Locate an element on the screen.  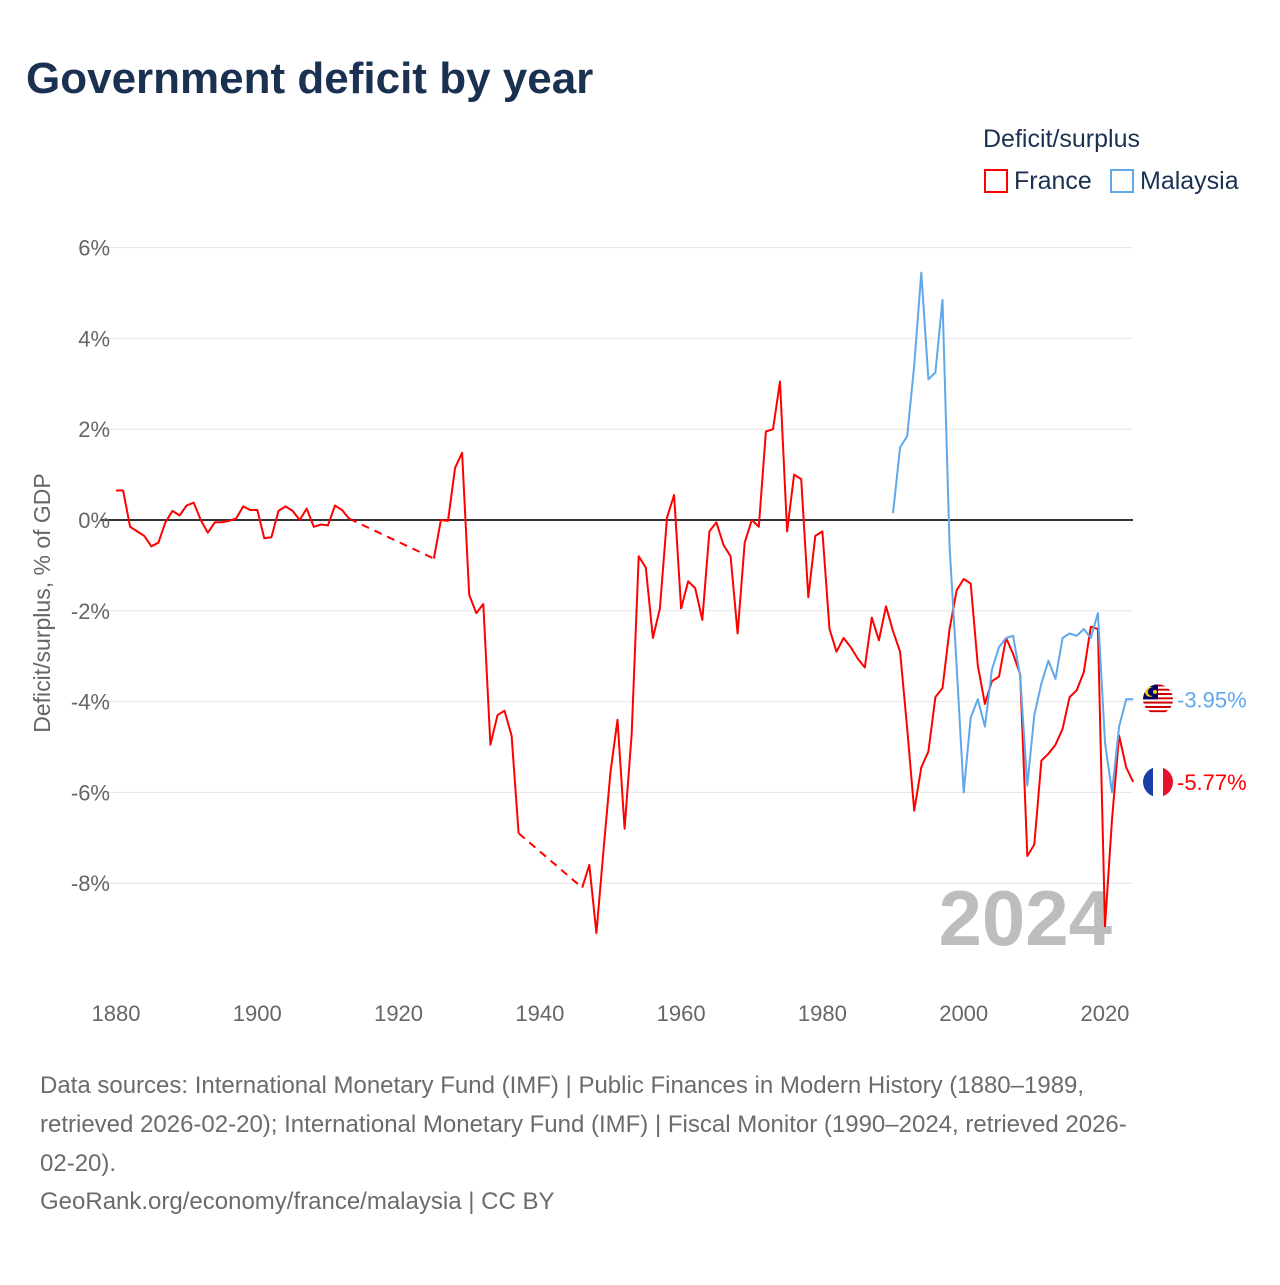
x-tick-label: 1920 is located at coordinates (398, 1013).